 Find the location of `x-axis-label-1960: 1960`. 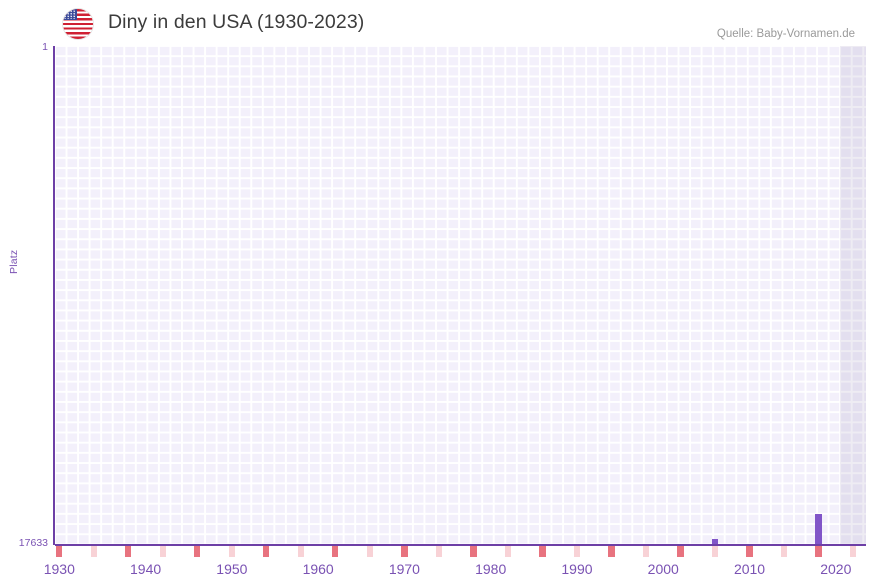

x-axis-label-1960: 1960 is located at coordinates (318, 569).